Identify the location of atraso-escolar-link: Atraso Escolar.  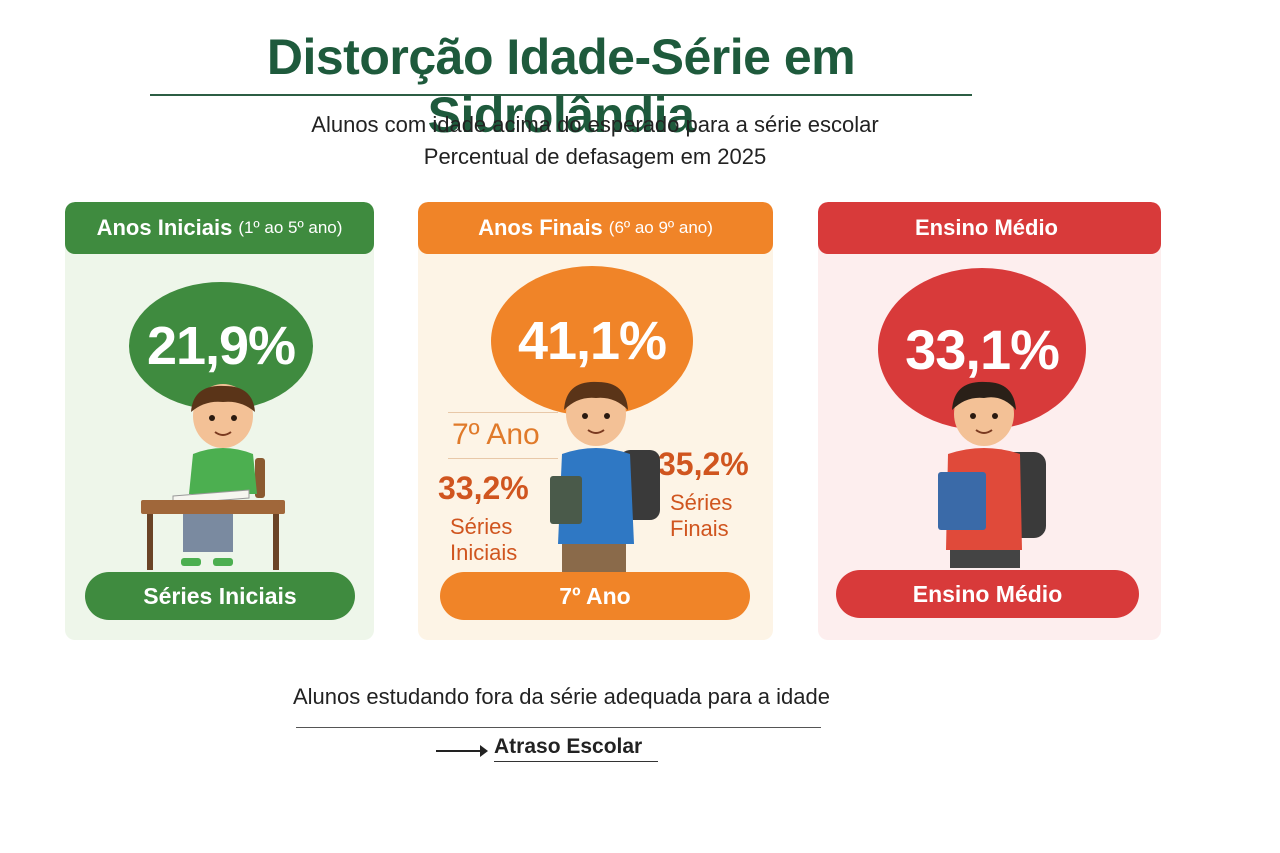
(576, 748).